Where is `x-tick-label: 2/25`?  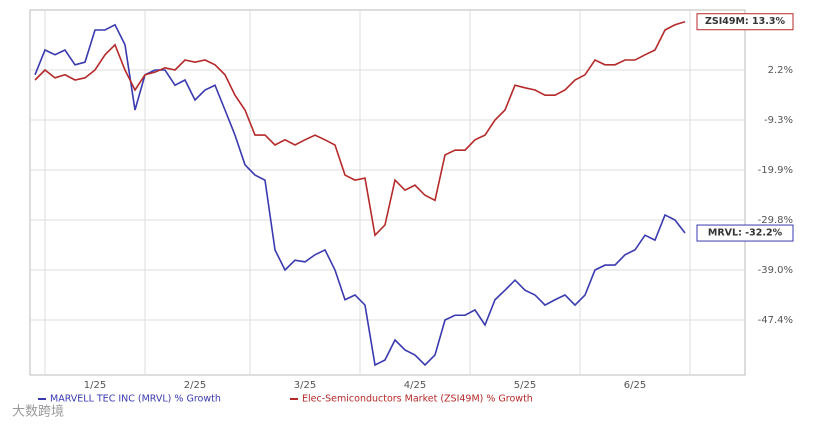
x-tick-label: 2/25 is located at coordinates (195, 385).